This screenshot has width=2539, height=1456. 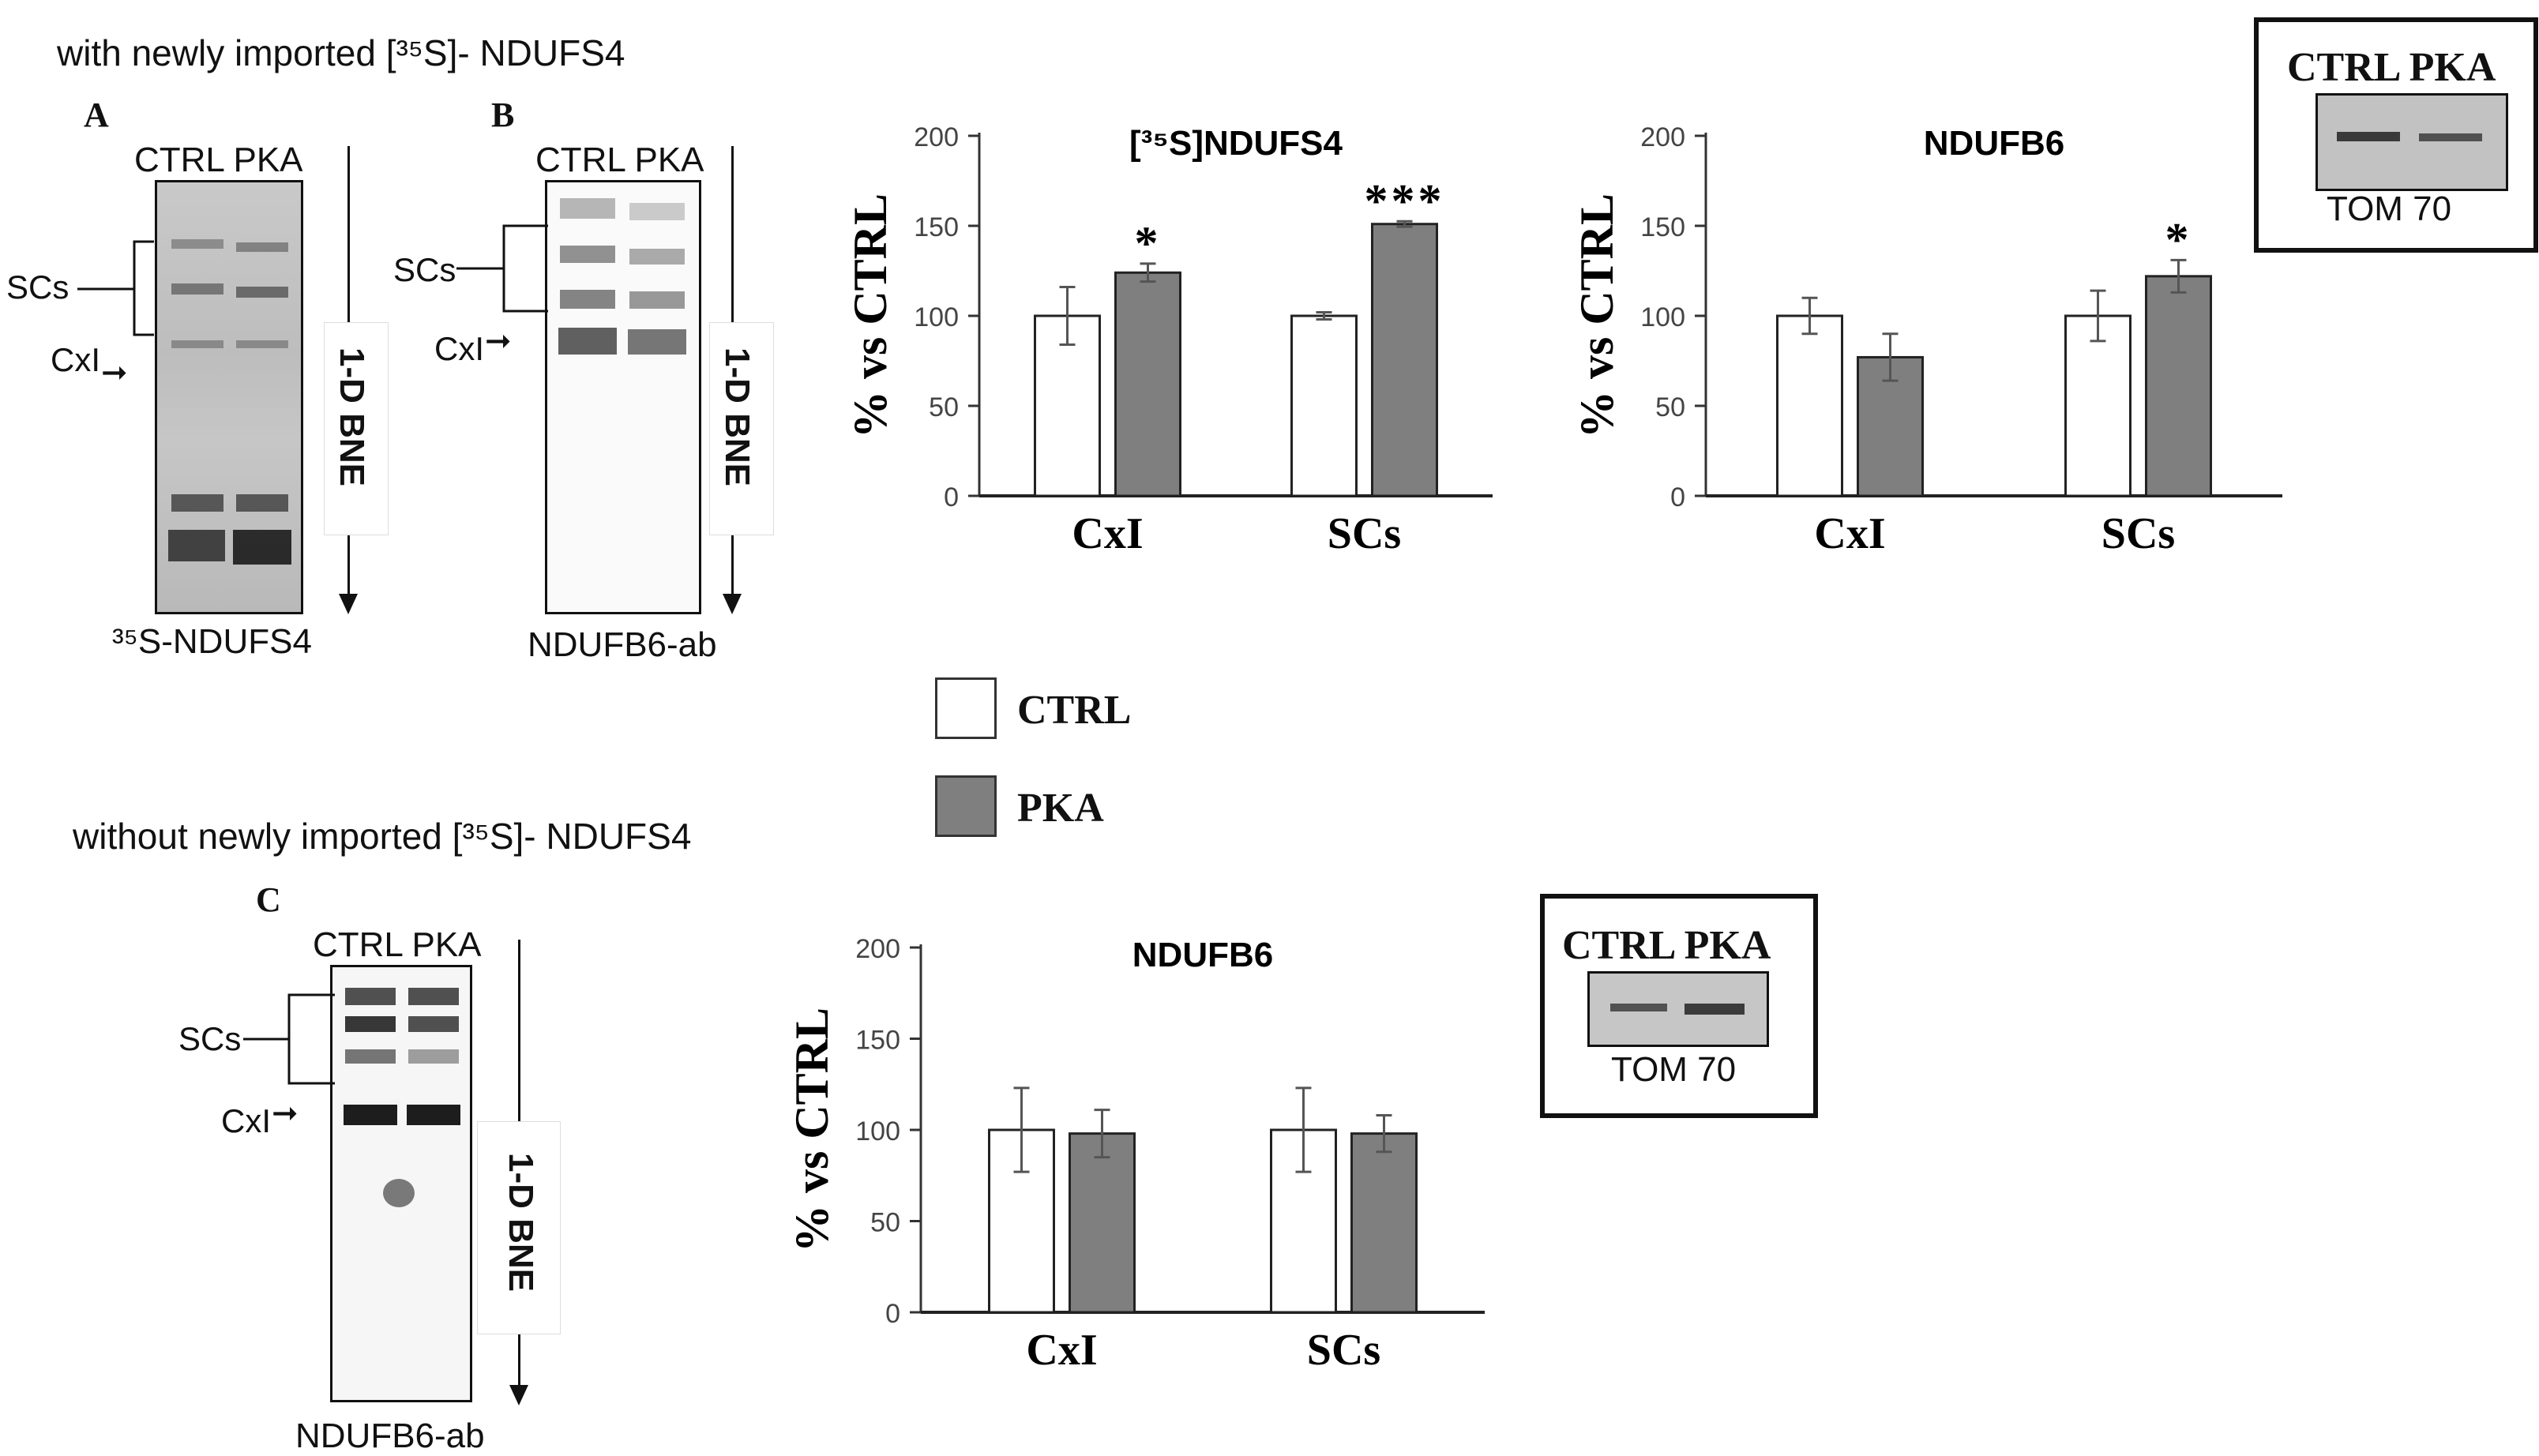 What do you see at coordinates (219, 160) in the screenshot?
I see `panel-a-lane-header: CTRL PKA` at bounding box center [219, 160].